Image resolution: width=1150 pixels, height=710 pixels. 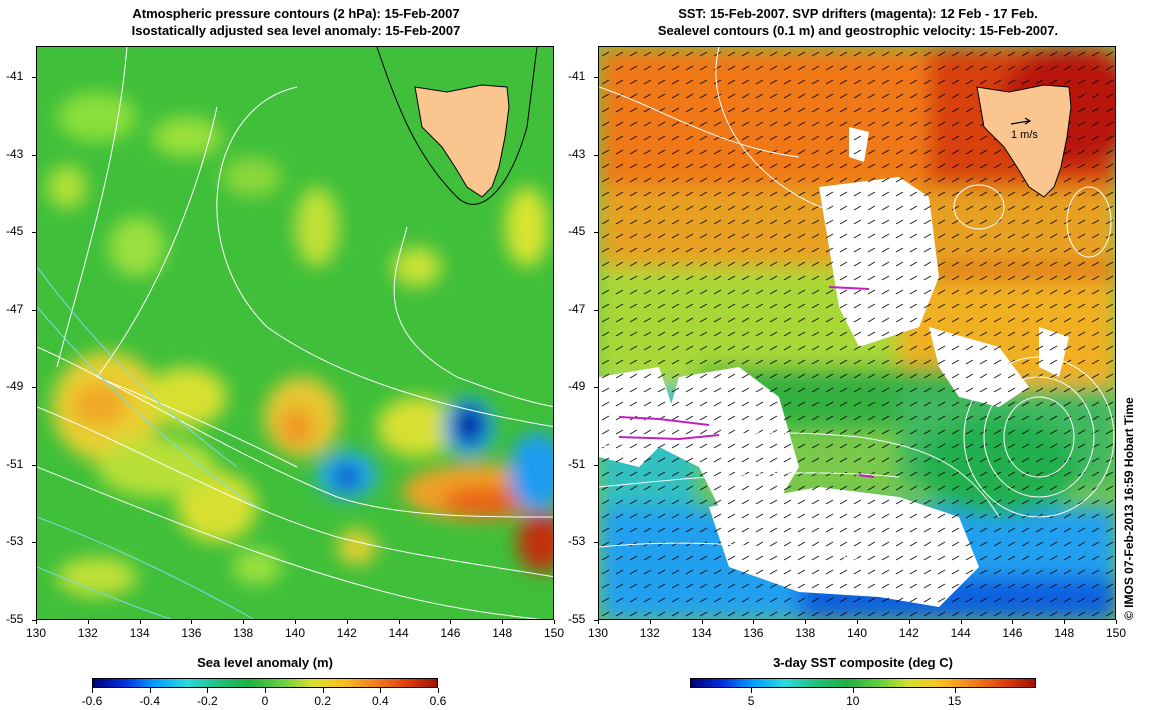 What do you see at coordinates (15, 541) in the screenshot?
I see `left-y-tick-label: -53` at bounding box center [15, 541].